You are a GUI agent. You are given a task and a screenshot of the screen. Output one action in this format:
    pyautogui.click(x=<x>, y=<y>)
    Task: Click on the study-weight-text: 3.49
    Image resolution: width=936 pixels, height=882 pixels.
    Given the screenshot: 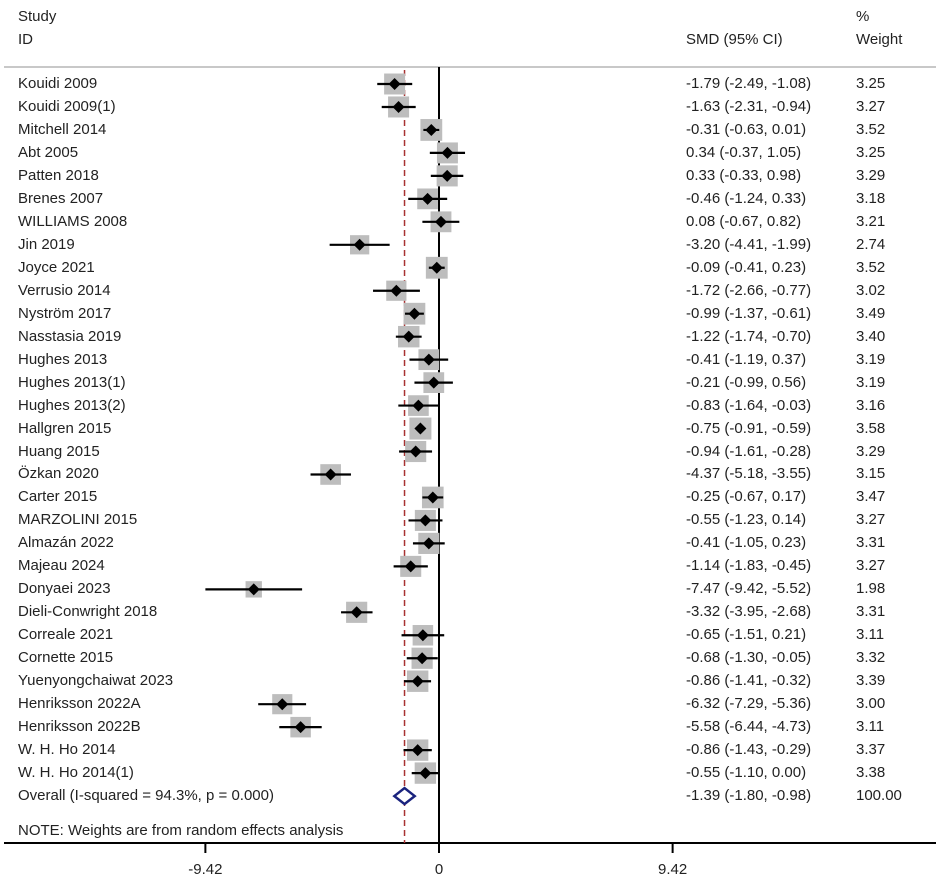 What is the action you would take?
    pyautogui.click(x=871, y=313)
    